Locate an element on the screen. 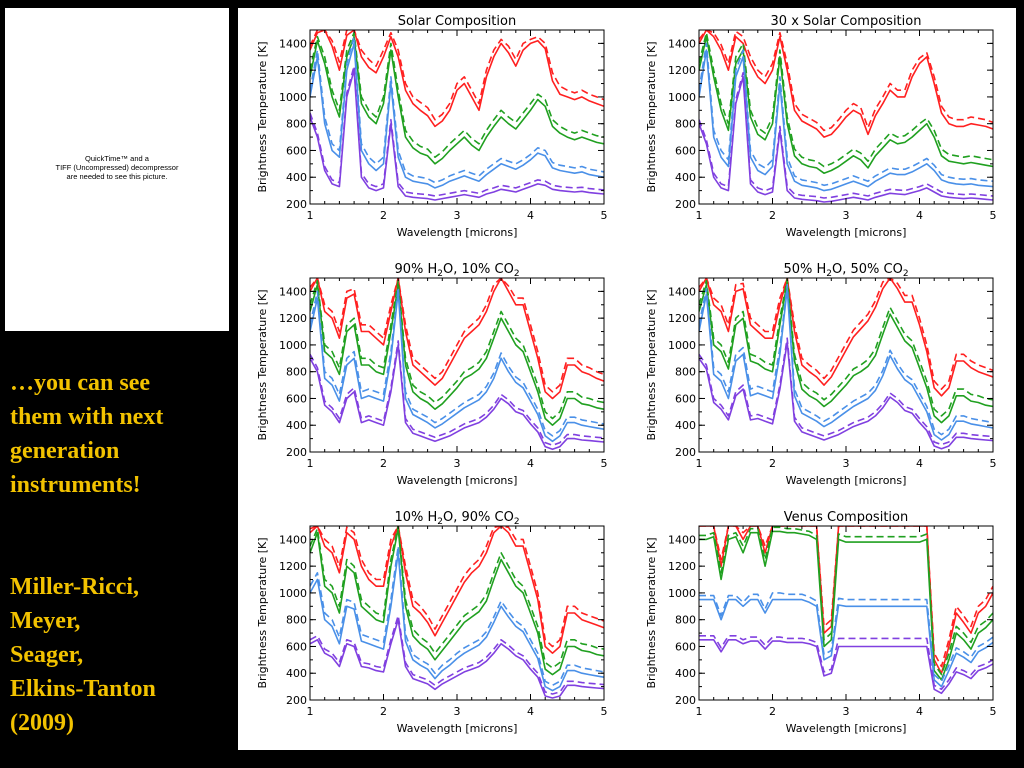 The image size is (1024, 768). series-line-red-solid is located at coordinates (846, 84).